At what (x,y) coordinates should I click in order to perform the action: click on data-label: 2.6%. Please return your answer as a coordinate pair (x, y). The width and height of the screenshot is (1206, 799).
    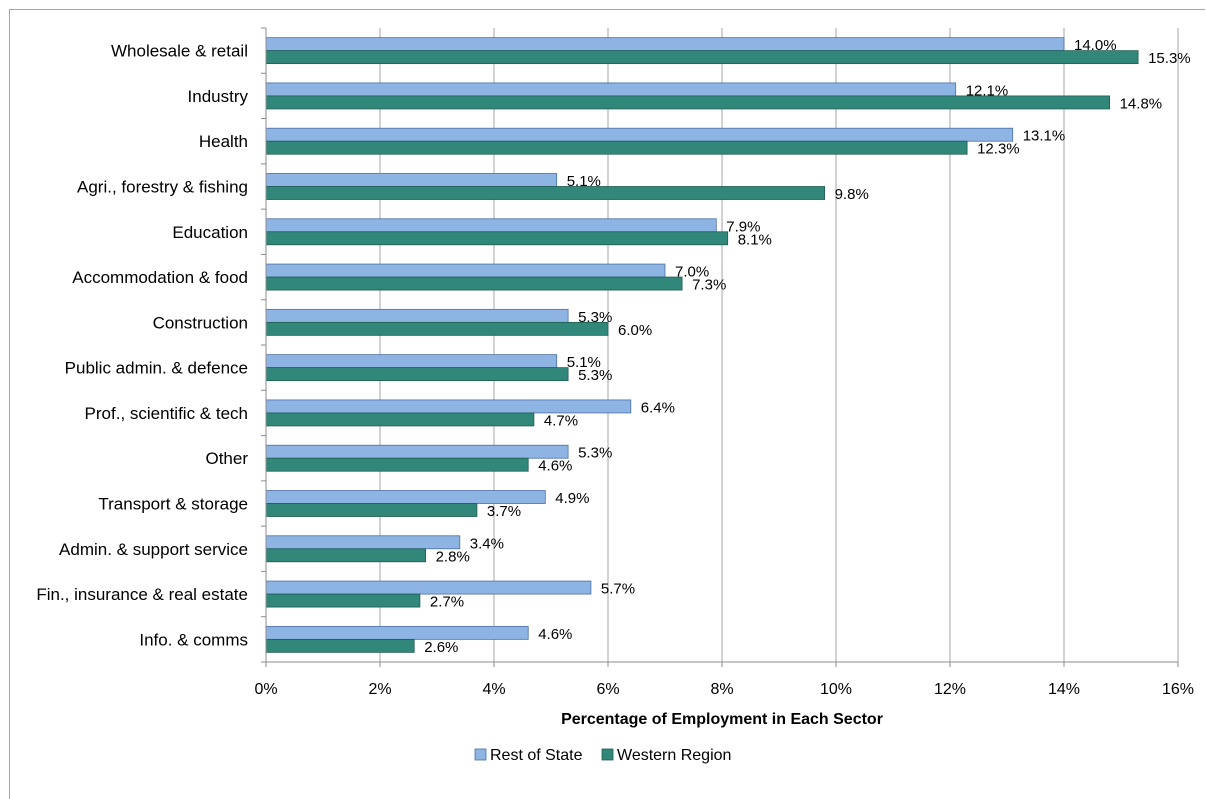
    Looking at the image, I should click on (441, 647).